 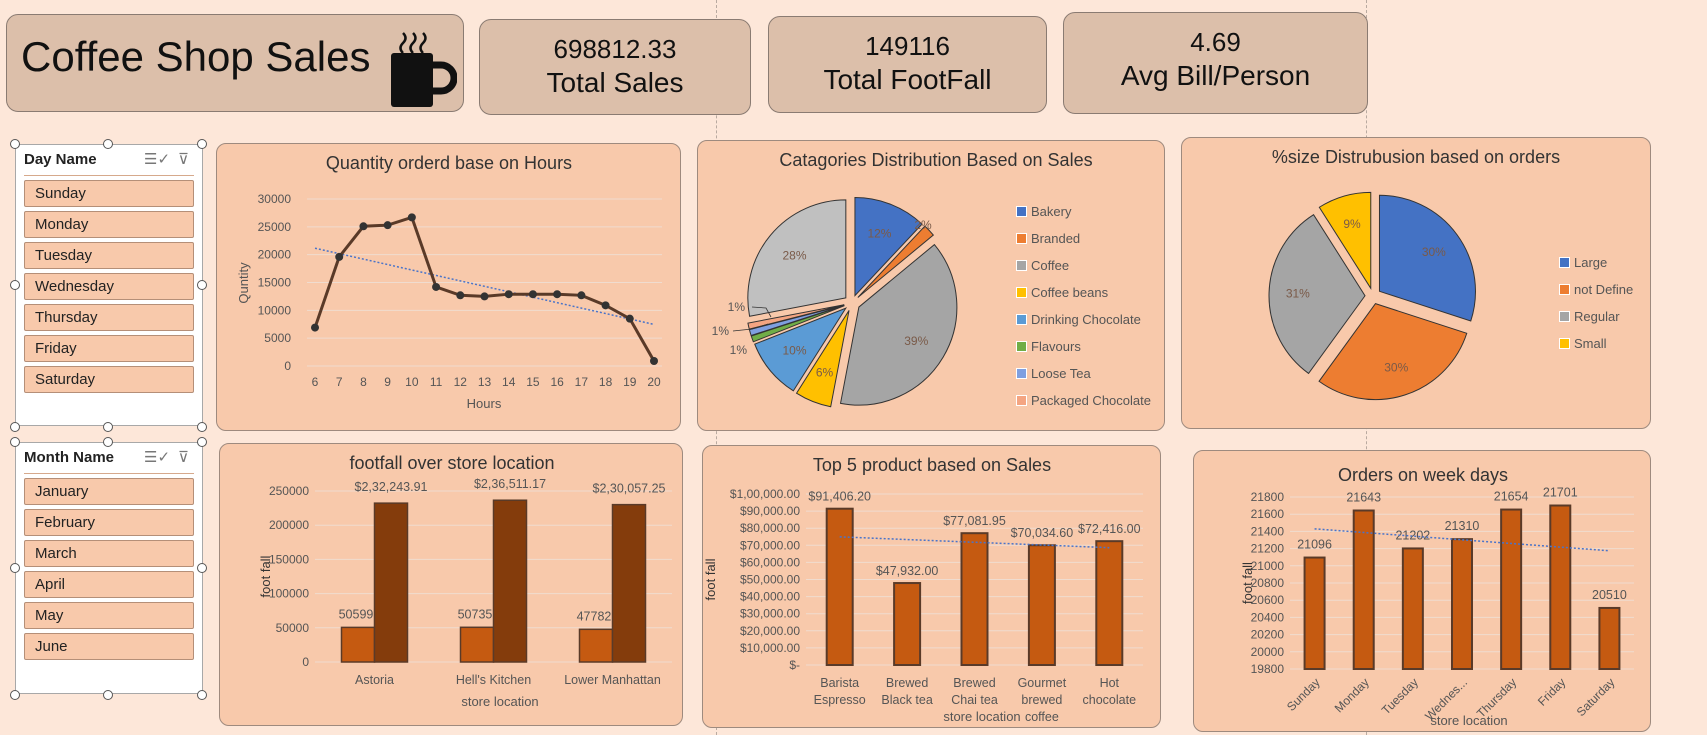 I want to click on series-line, so click(x=484, y=288).